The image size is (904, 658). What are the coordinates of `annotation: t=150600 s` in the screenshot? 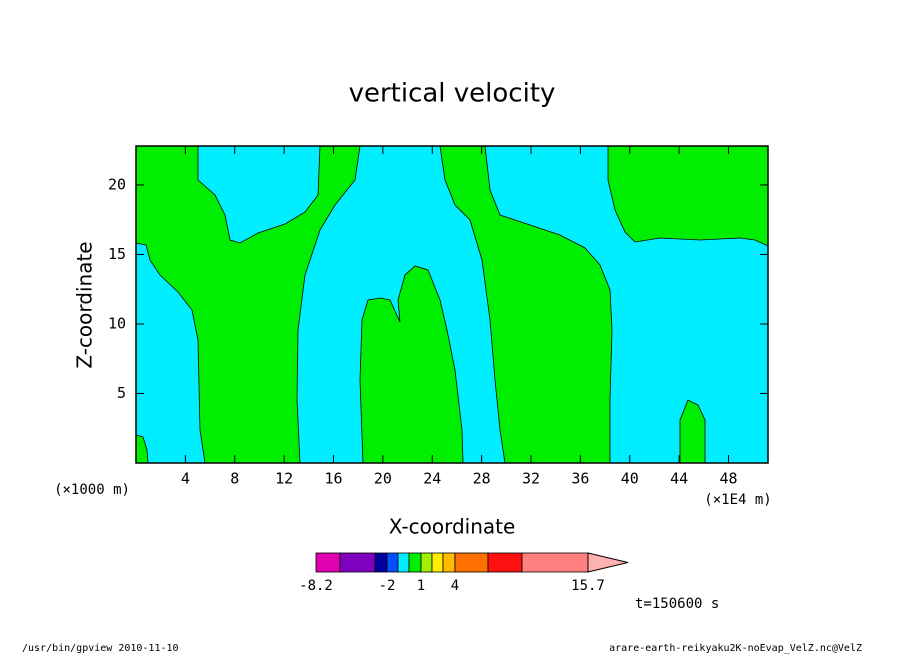 It's located at (677, 604).